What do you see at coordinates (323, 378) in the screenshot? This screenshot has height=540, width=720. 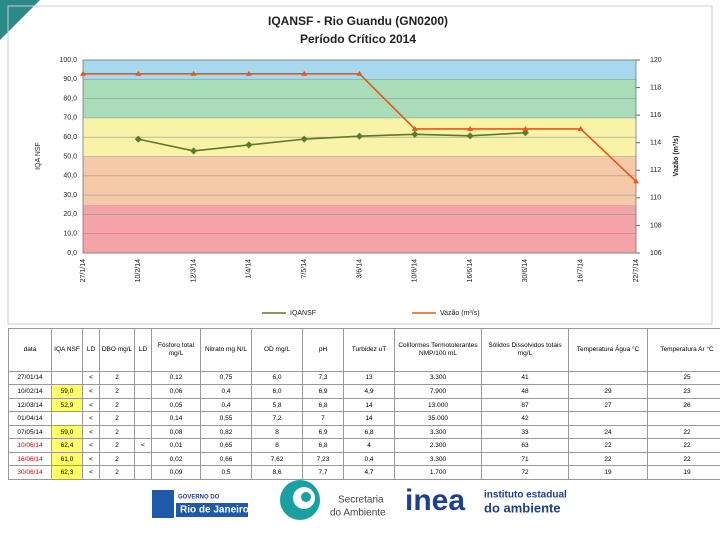 I see `table-cell: 7,3` at bounding box center [323, 378].